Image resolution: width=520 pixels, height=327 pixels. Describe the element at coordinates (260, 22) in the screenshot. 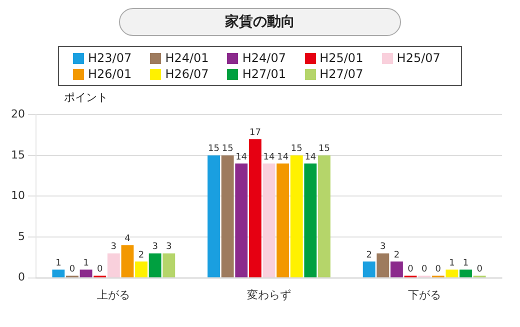

I see `chart-title: 家賃の動向` at that location.